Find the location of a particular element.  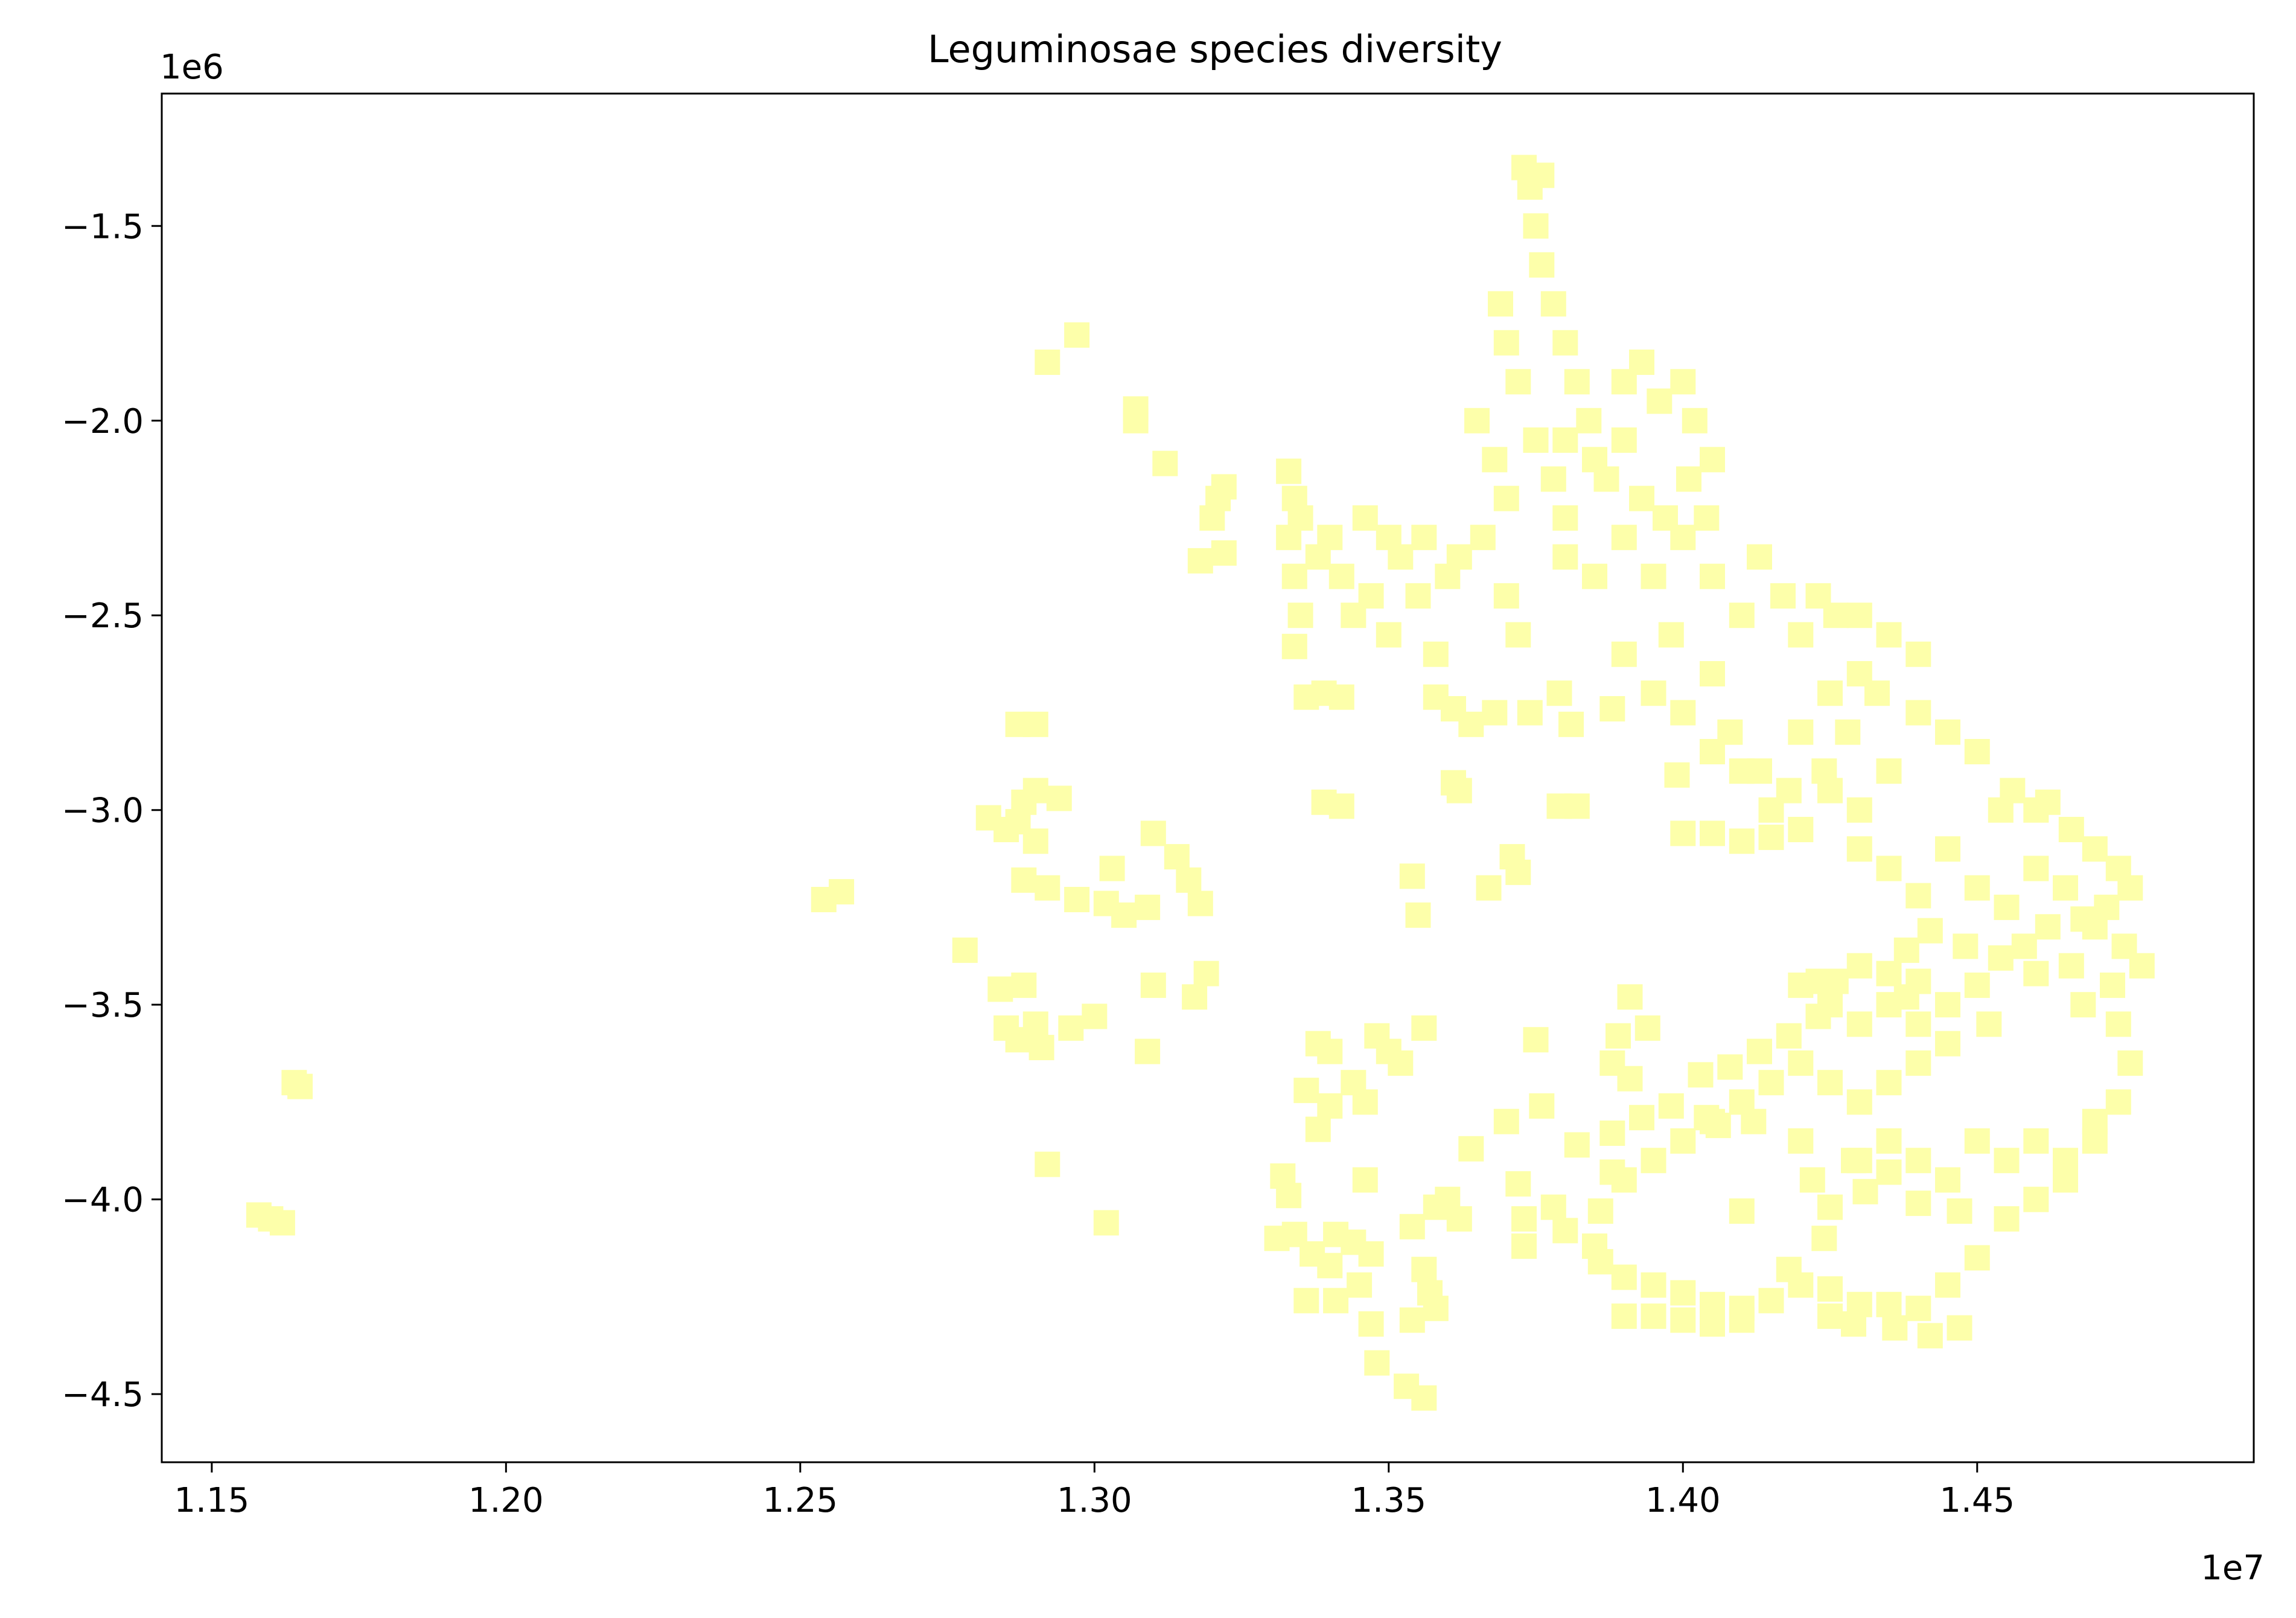

x-axis-offset-label: 1e7 is located at coordinates (2233, 1568).